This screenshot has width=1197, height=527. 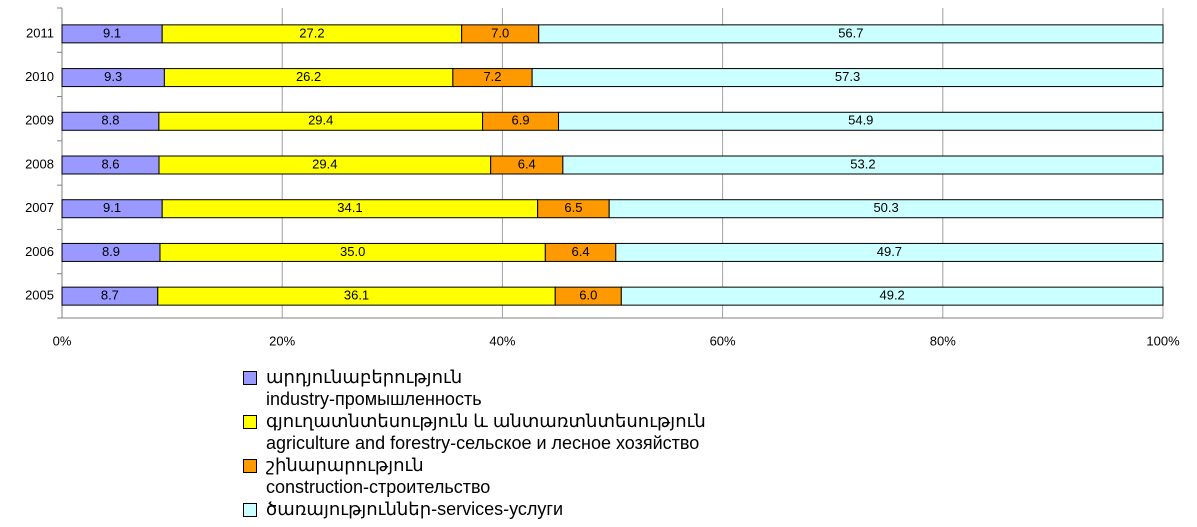 I want to click on data-label: 6.0, so click(x=588, y=295).